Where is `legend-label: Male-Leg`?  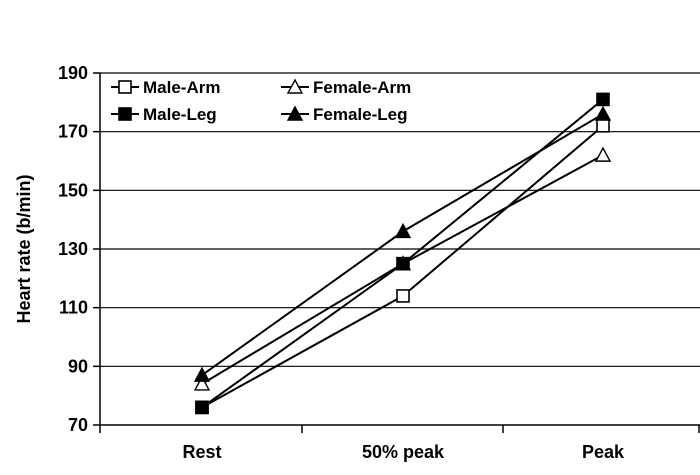
legend-label: Male-Leg is located at coordinates (180, 114).